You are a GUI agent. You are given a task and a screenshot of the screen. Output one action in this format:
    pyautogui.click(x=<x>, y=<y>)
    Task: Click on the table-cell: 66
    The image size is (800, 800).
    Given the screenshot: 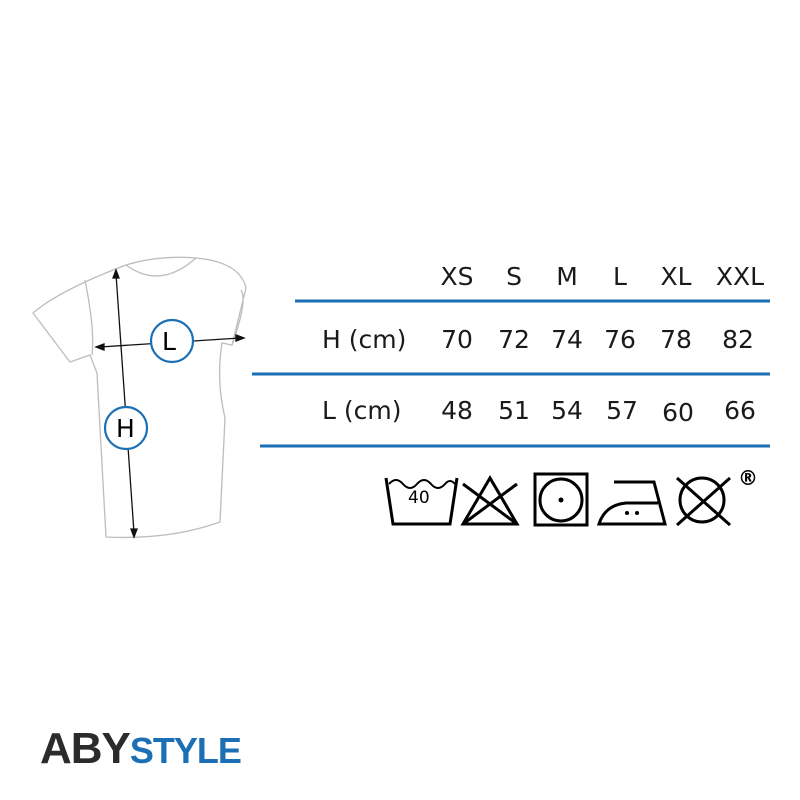 What is the action you would take?
    pyautogui.click(x=740, y=410)
    